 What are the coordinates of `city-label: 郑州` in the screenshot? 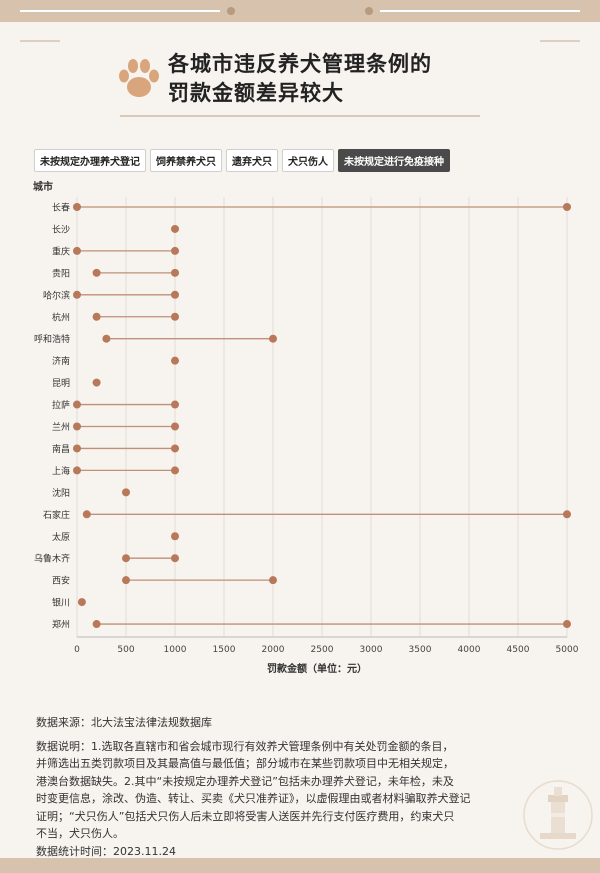 It's located at (61, 625).